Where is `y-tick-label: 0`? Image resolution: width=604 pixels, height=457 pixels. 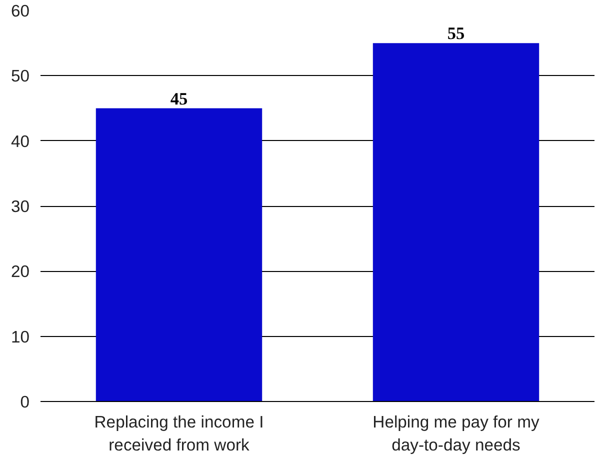 y-tick-label: 0 is located at coordinates (25, 402).